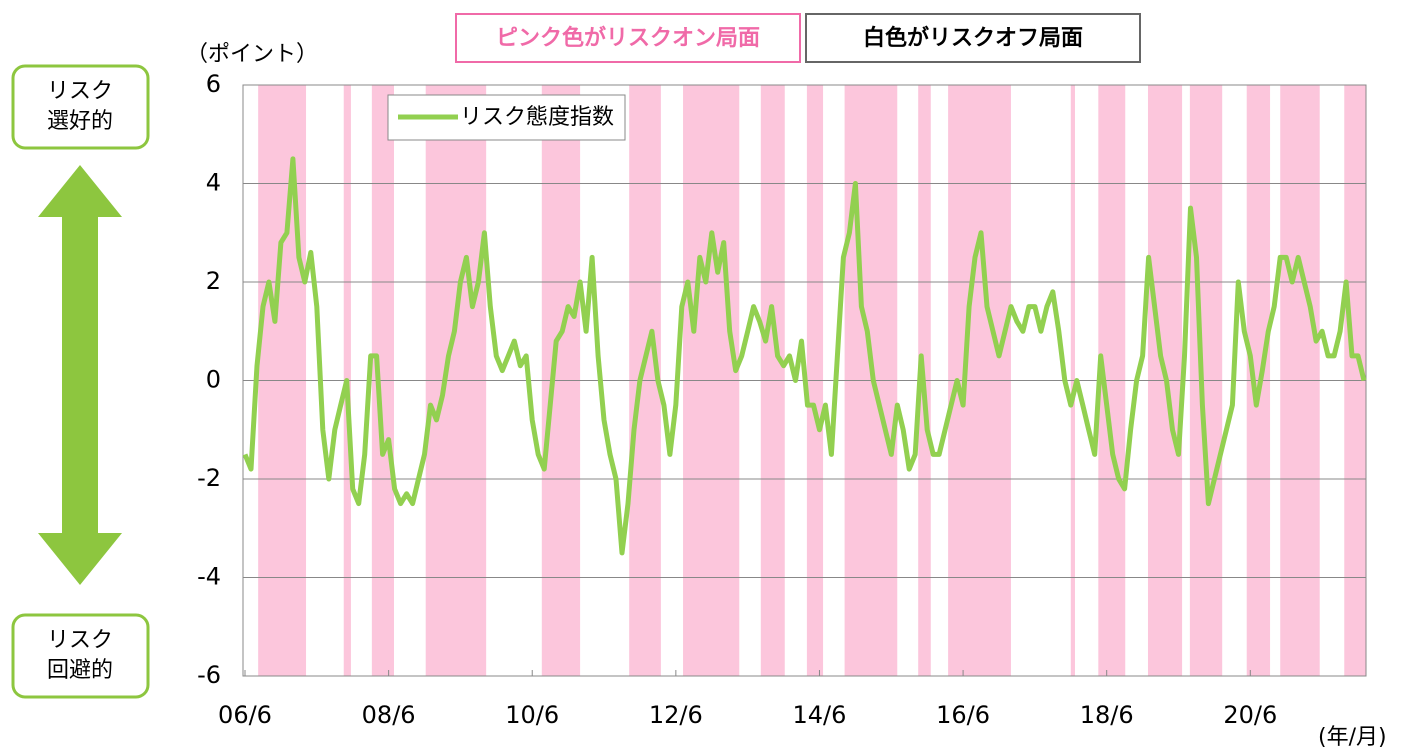 The width and height of the screenshot is (1406, 752). I want to click on x-tick-label: 12/6, so click(676, 715).